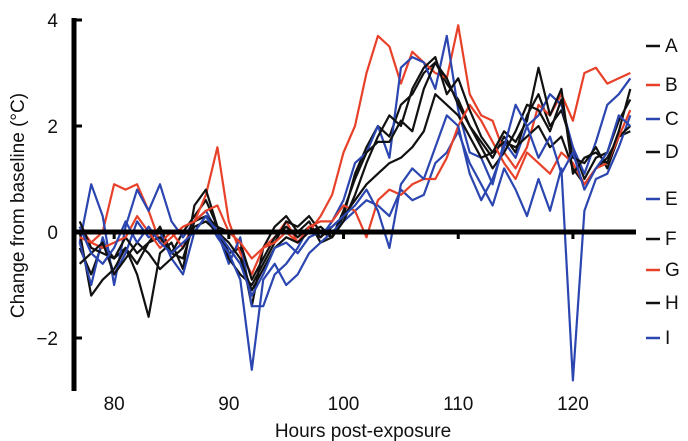  I want to click on legend-label-f: F, so click(671, 239).